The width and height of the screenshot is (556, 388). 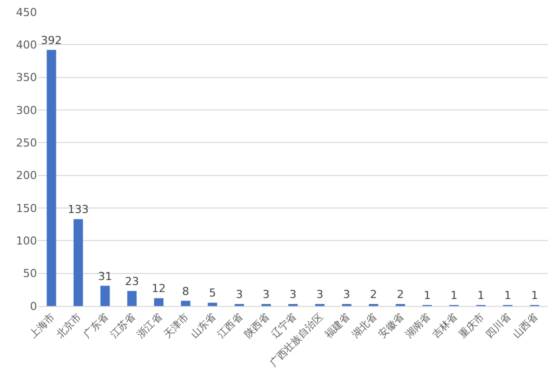 I want to click on data-label: 392, so click(x=51, y=40).